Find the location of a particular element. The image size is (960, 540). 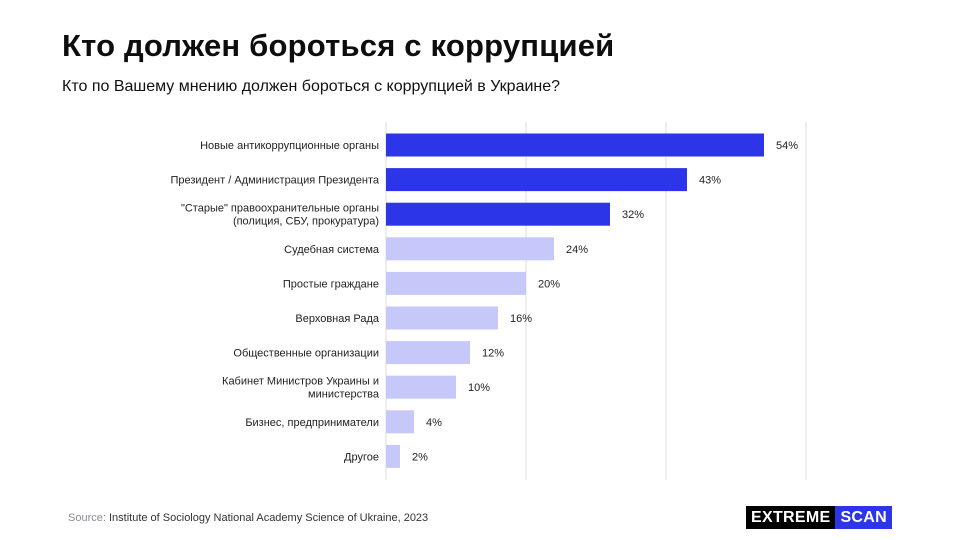

value-label: 2% is located at coordinates (420, 457).